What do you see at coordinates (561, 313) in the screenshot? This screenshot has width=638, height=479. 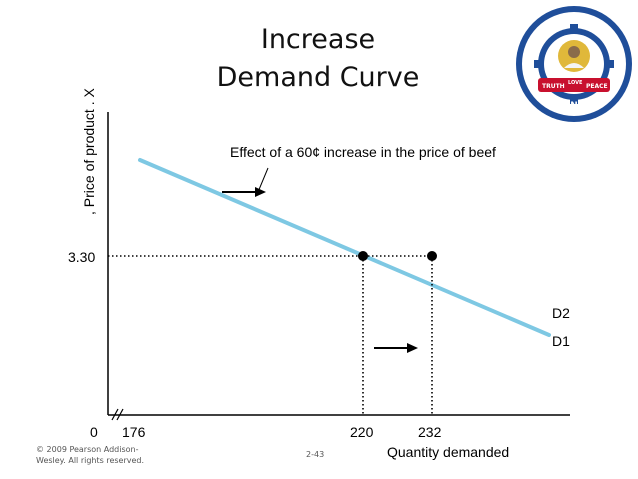 I see `curve-label-d2: D2` at bounding box center [561, 313].